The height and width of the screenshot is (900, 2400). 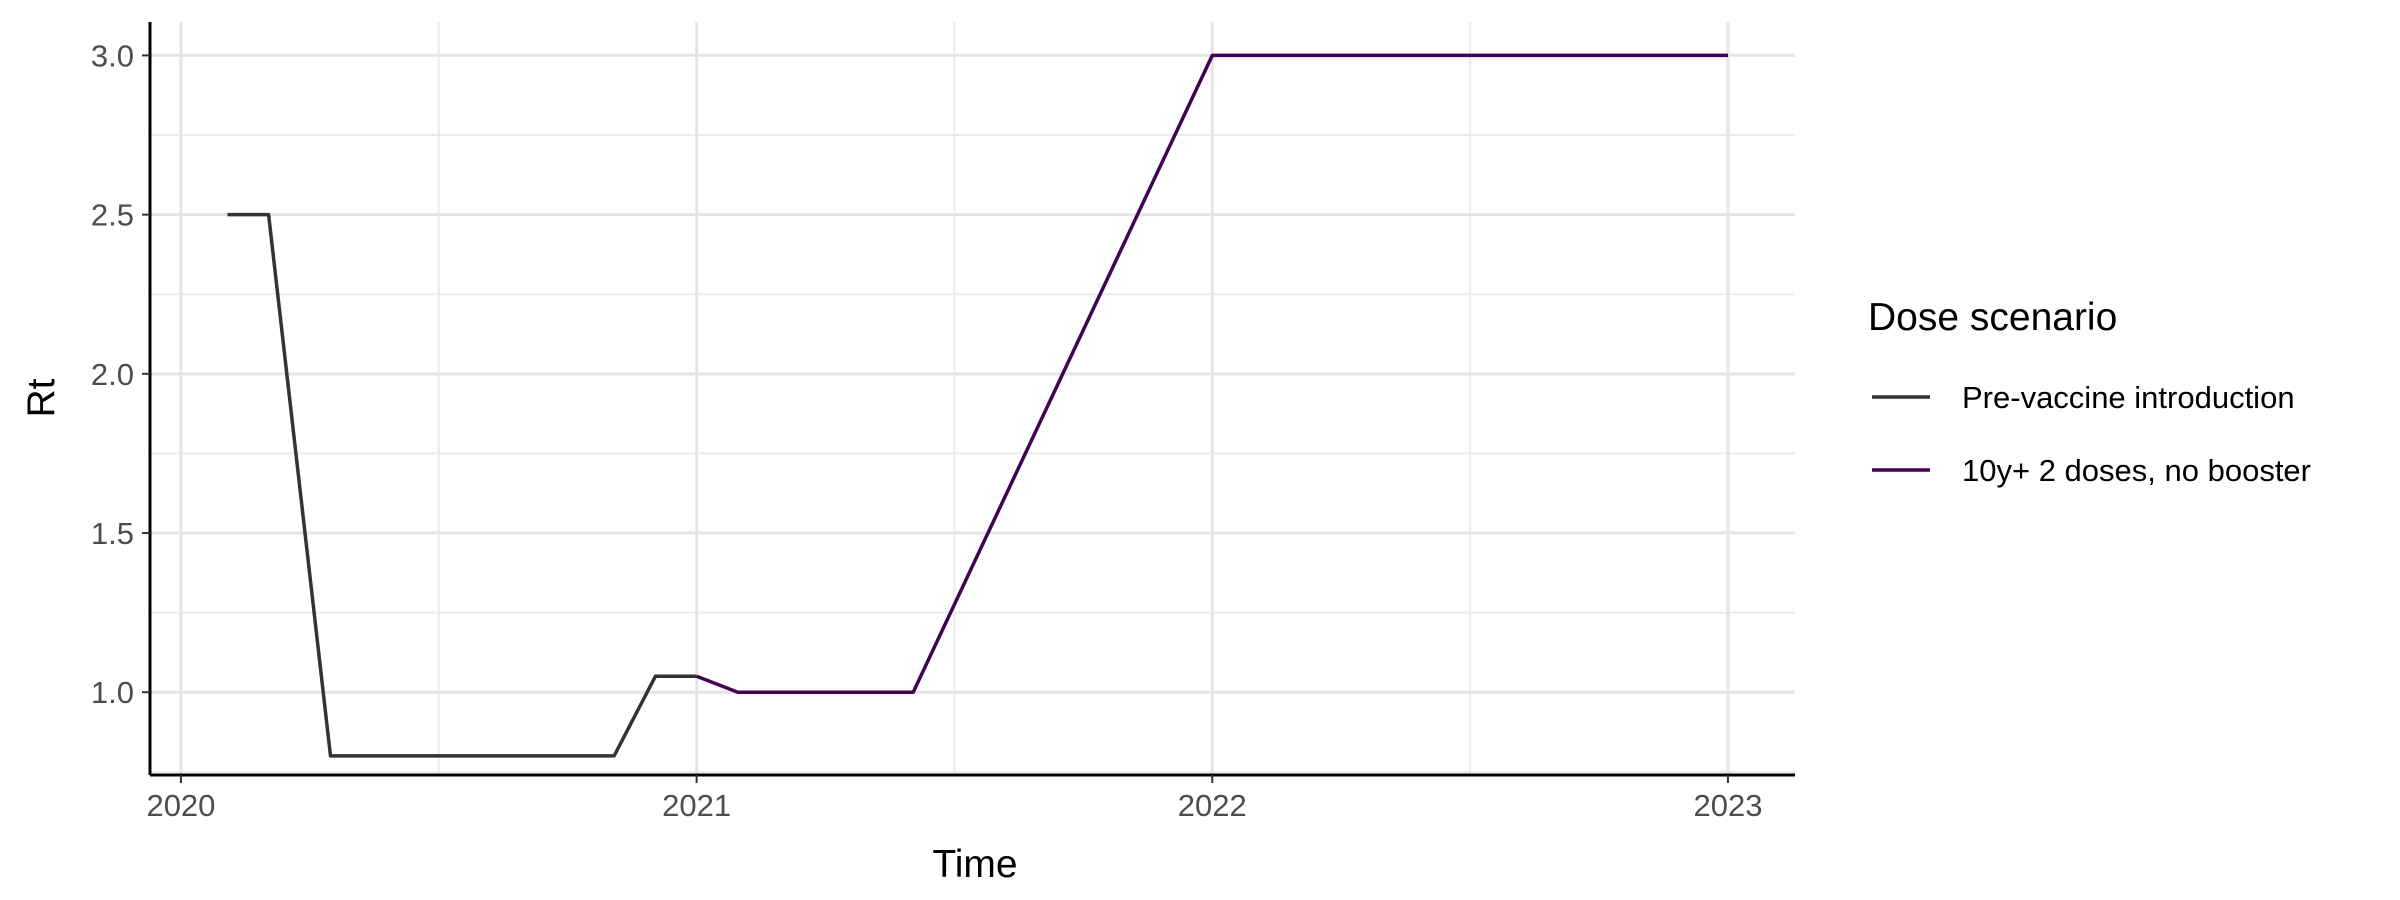 What do you see at coordinates (1992, 317) in the screenshot?
I see `legend-title: Dose scenario` at bounding box center [1992, 317].